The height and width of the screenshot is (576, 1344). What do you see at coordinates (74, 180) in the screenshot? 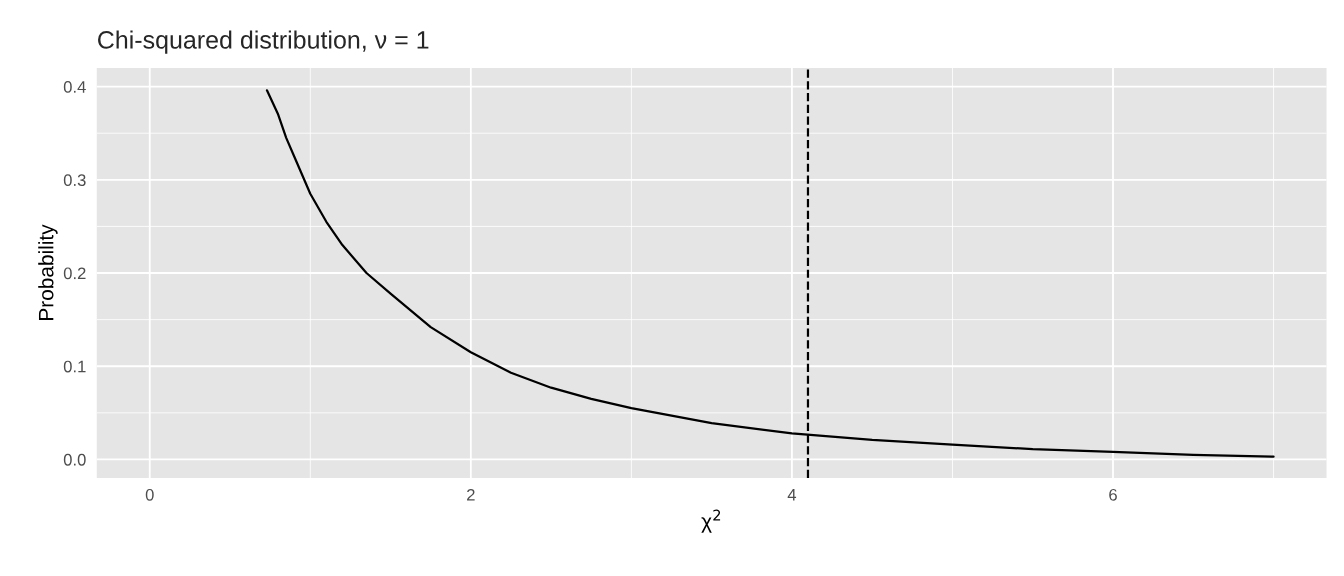
I see `y-tick-label: 0.3` at bounding box center [74, 180].